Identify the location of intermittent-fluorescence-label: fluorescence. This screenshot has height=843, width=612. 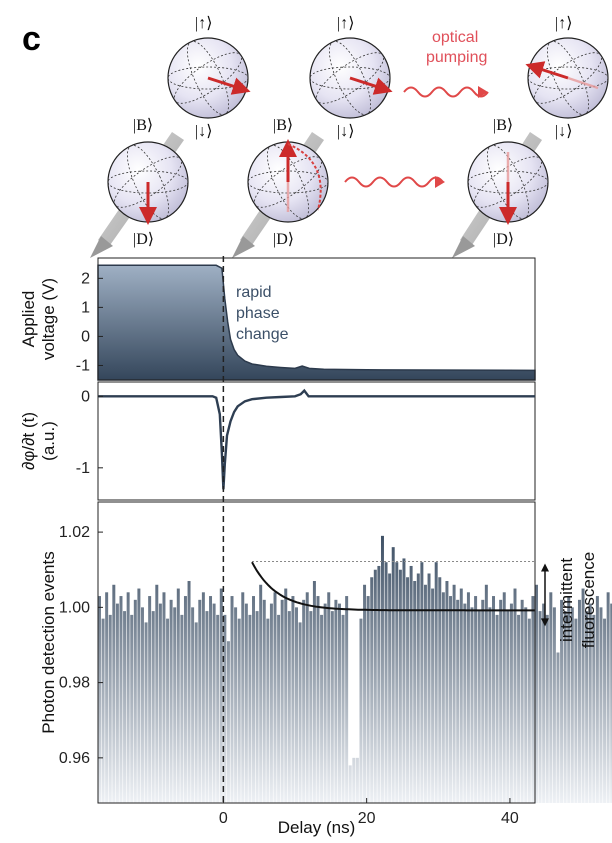
(588, 600).